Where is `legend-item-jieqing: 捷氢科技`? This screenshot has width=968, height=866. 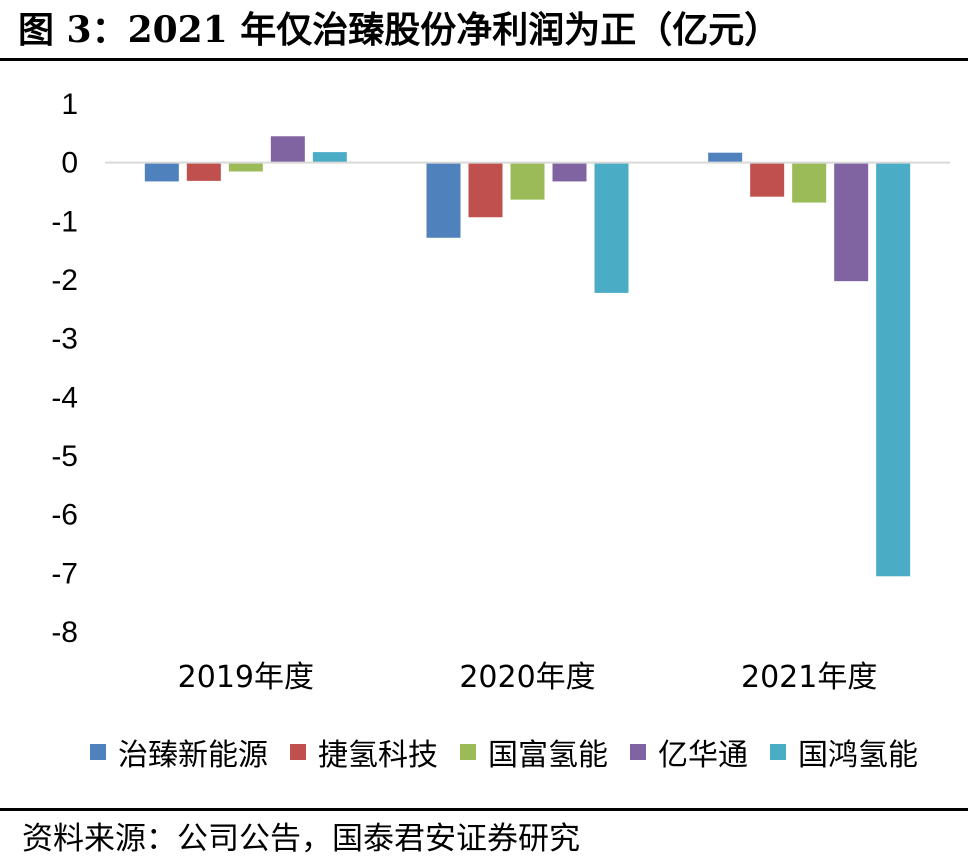 legend-item-jieqing: 捷氢科技 is located at coordinates (364, 752).